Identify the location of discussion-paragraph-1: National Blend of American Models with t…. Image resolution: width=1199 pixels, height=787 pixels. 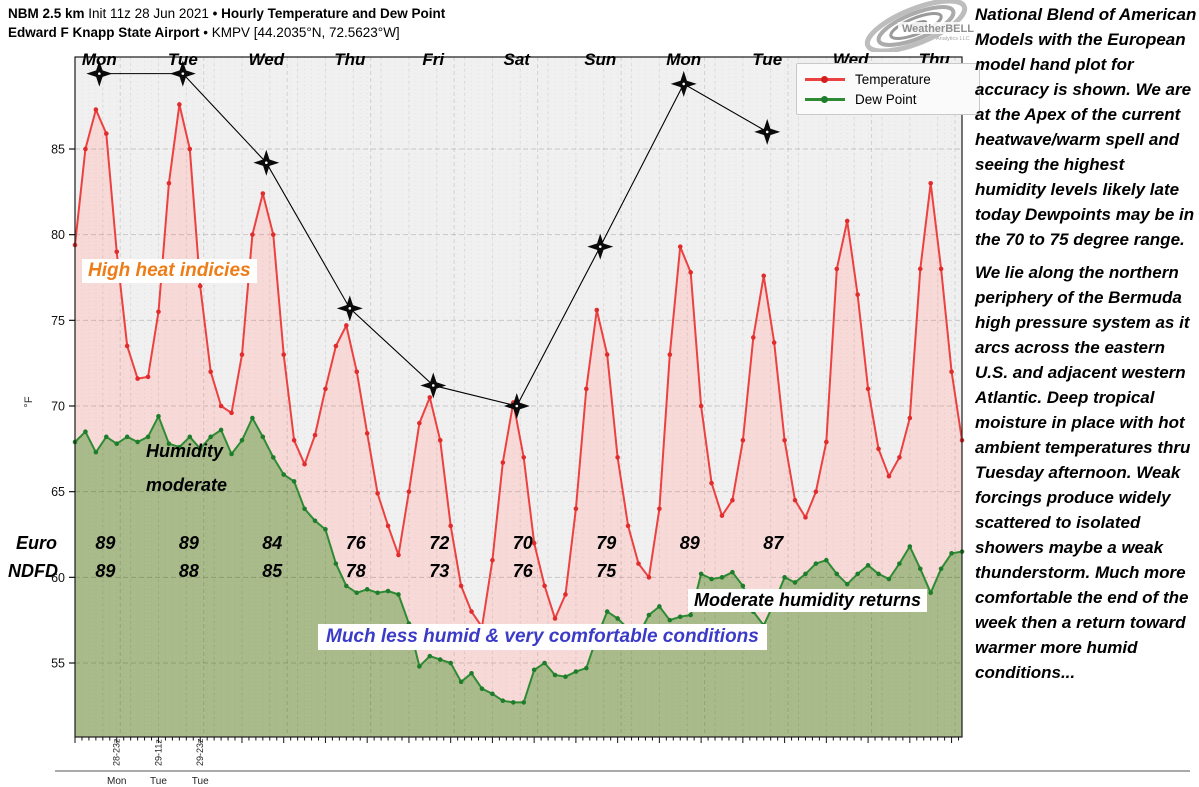
(1086, 127).